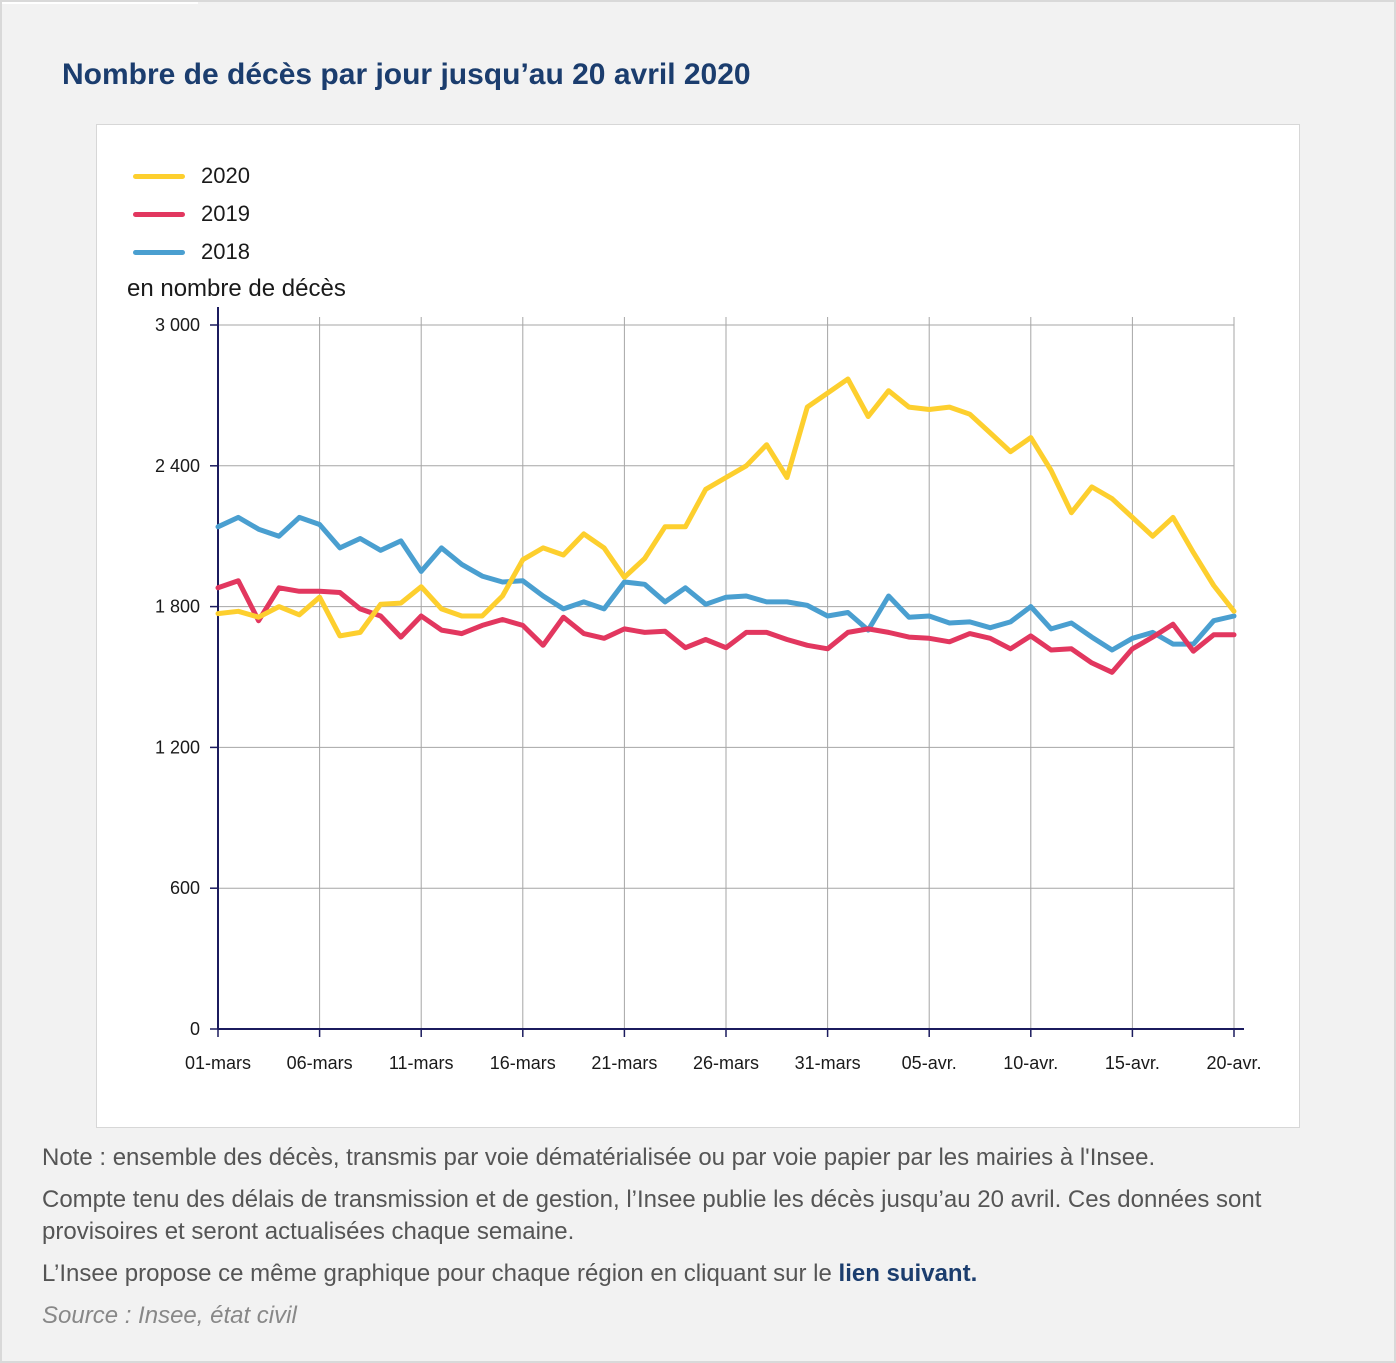  What do you see at coordinates (421, 1063) in the screenshot?
I see `x-tick-label: 11-mars` at bounding box center [421, 1063].